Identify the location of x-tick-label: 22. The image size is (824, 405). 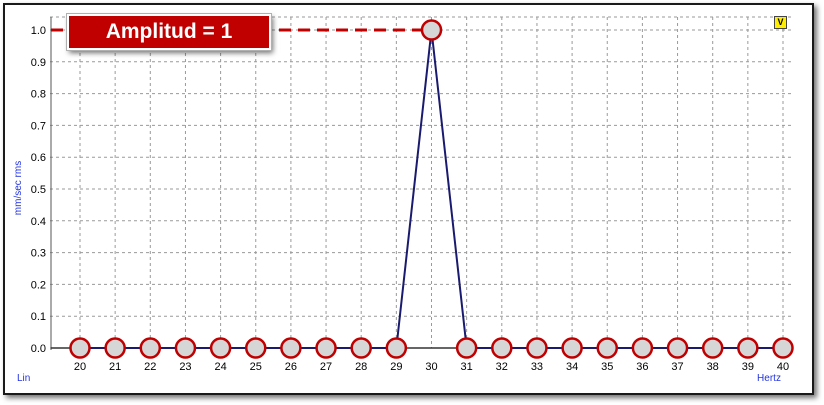
(150, 367).